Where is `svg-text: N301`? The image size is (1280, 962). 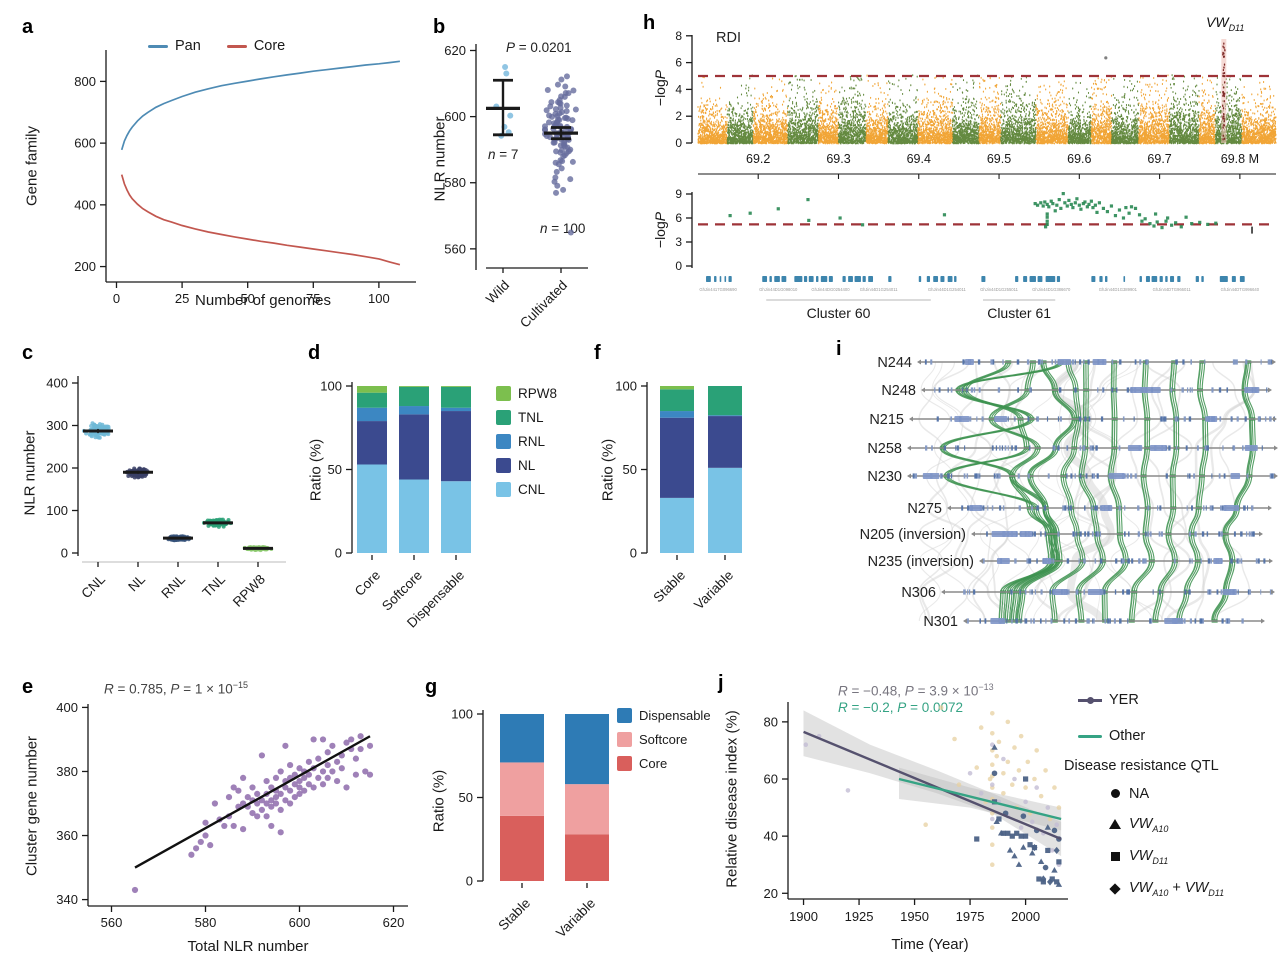 svg-text: N301 is located at coordinates (940, 622).